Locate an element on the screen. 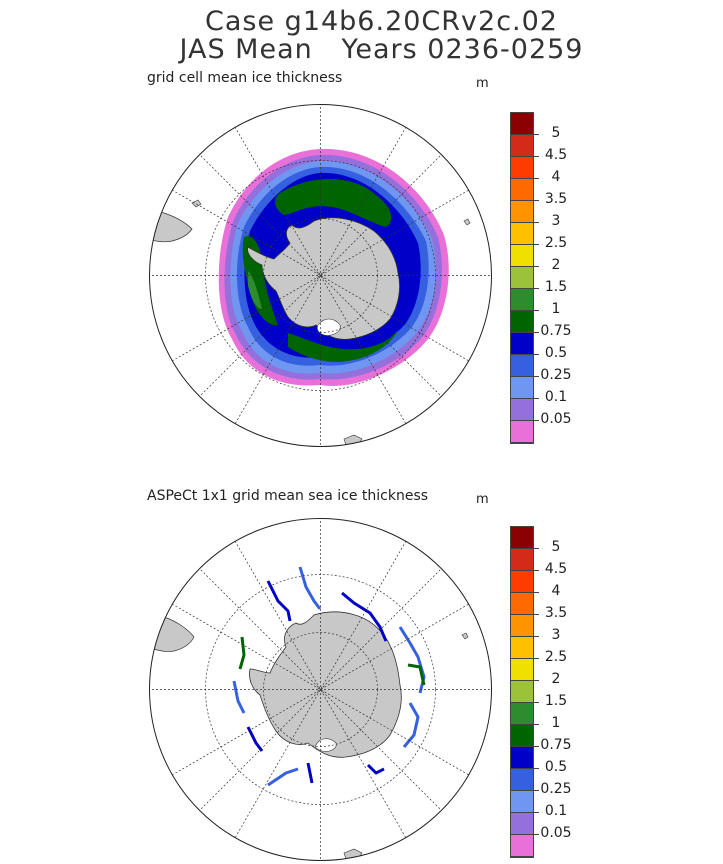 This screenshot has width=723, height=864. colorbar-1-label: 0.1 is located at coordinates (556, 397).